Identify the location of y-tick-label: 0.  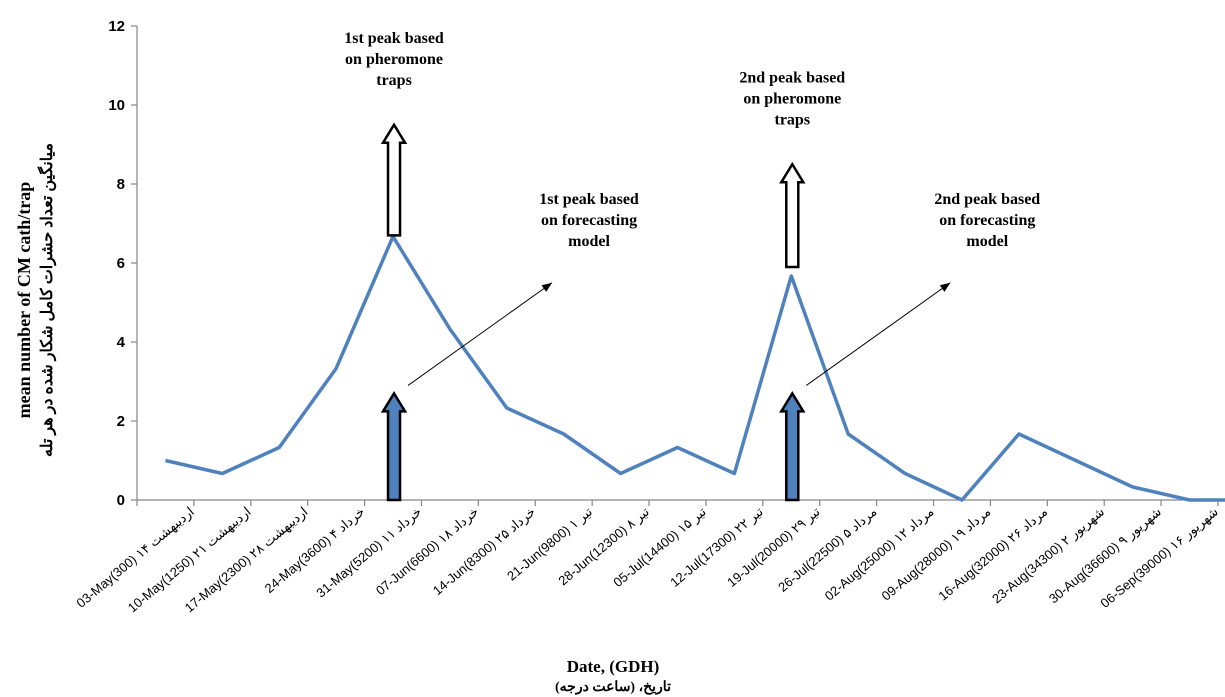
(121, 500).